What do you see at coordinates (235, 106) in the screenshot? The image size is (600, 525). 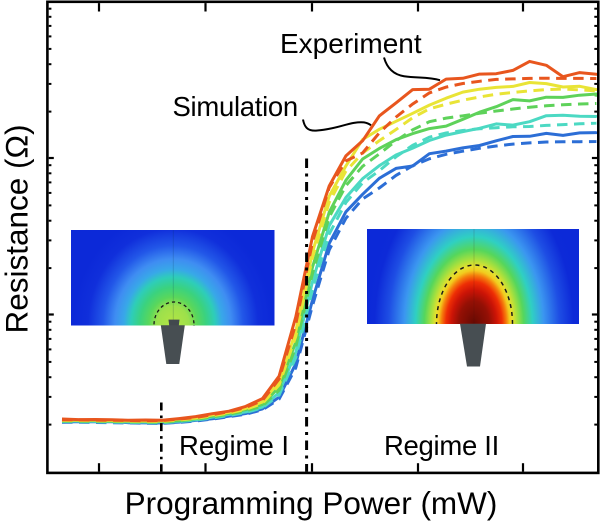 I see `svg-text: Simulation` at bounding box center [235, 106].